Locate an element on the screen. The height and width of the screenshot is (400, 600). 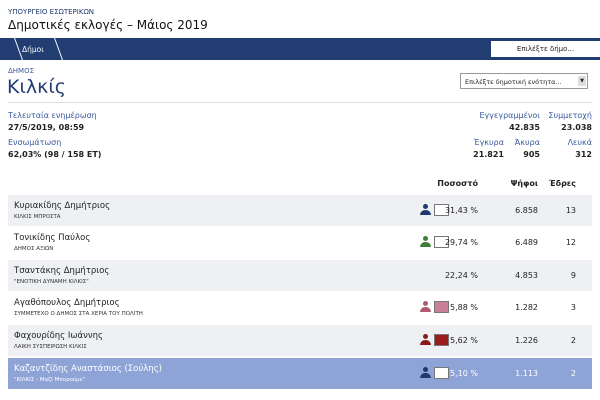
column-header: Ψήφοι is located at coordinates (524, 183).